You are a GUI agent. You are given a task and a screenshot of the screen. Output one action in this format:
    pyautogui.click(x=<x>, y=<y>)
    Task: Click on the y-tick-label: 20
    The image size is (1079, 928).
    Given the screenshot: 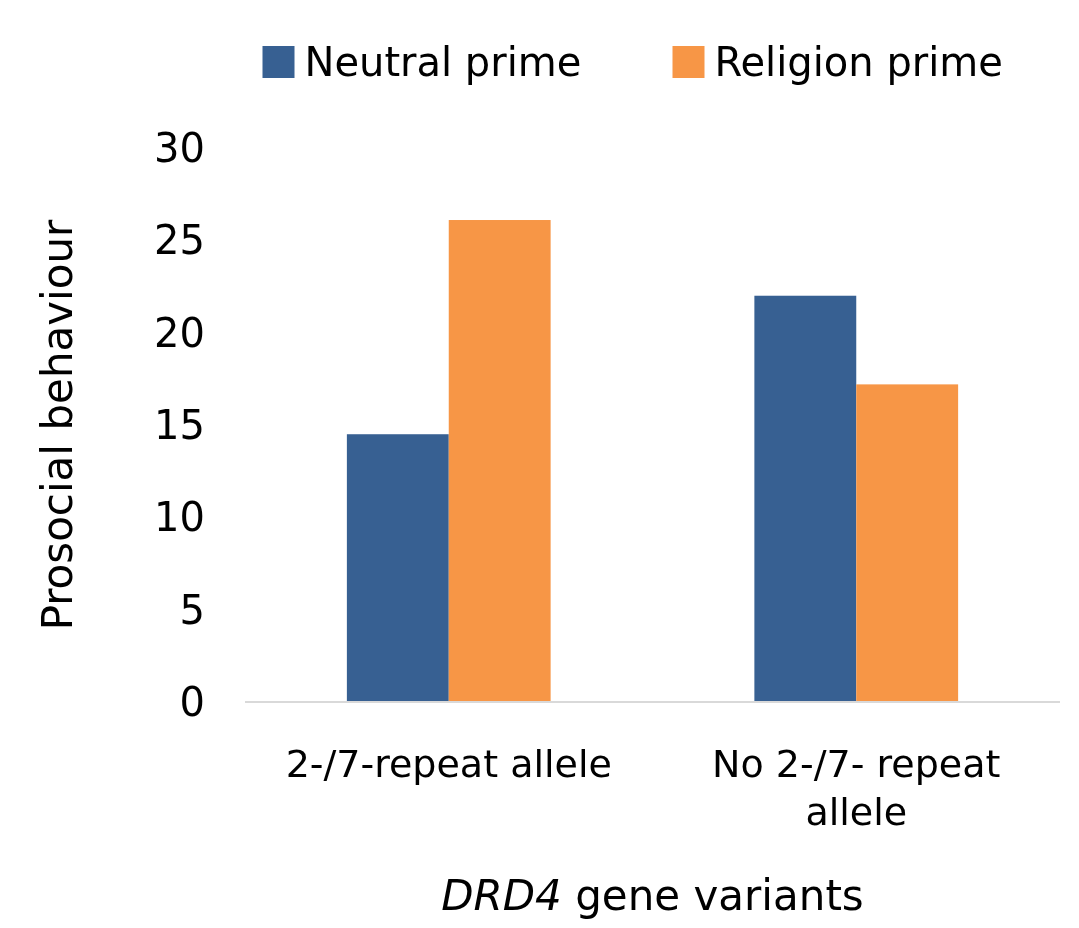 What is the action you would take?
    pyautogui.click(x=179, y=332)
    